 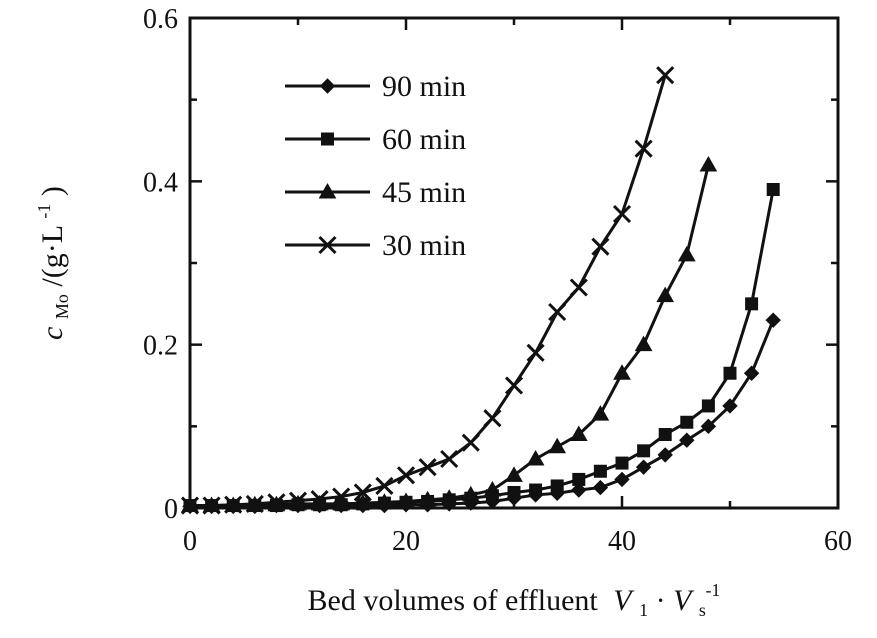 I want to click on legend-marker-triangle, so click(x=327, y=190).